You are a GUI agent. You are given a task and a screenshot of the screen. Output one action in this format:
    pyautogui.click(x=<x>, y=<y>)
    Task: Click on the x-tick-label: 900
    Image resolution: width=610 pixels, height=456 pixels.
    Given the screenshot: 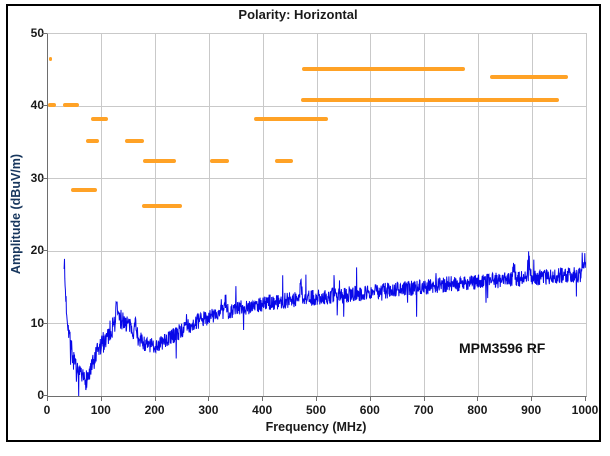 What is the action you would take?
    pyautogui.click(x=531, y=410)
    